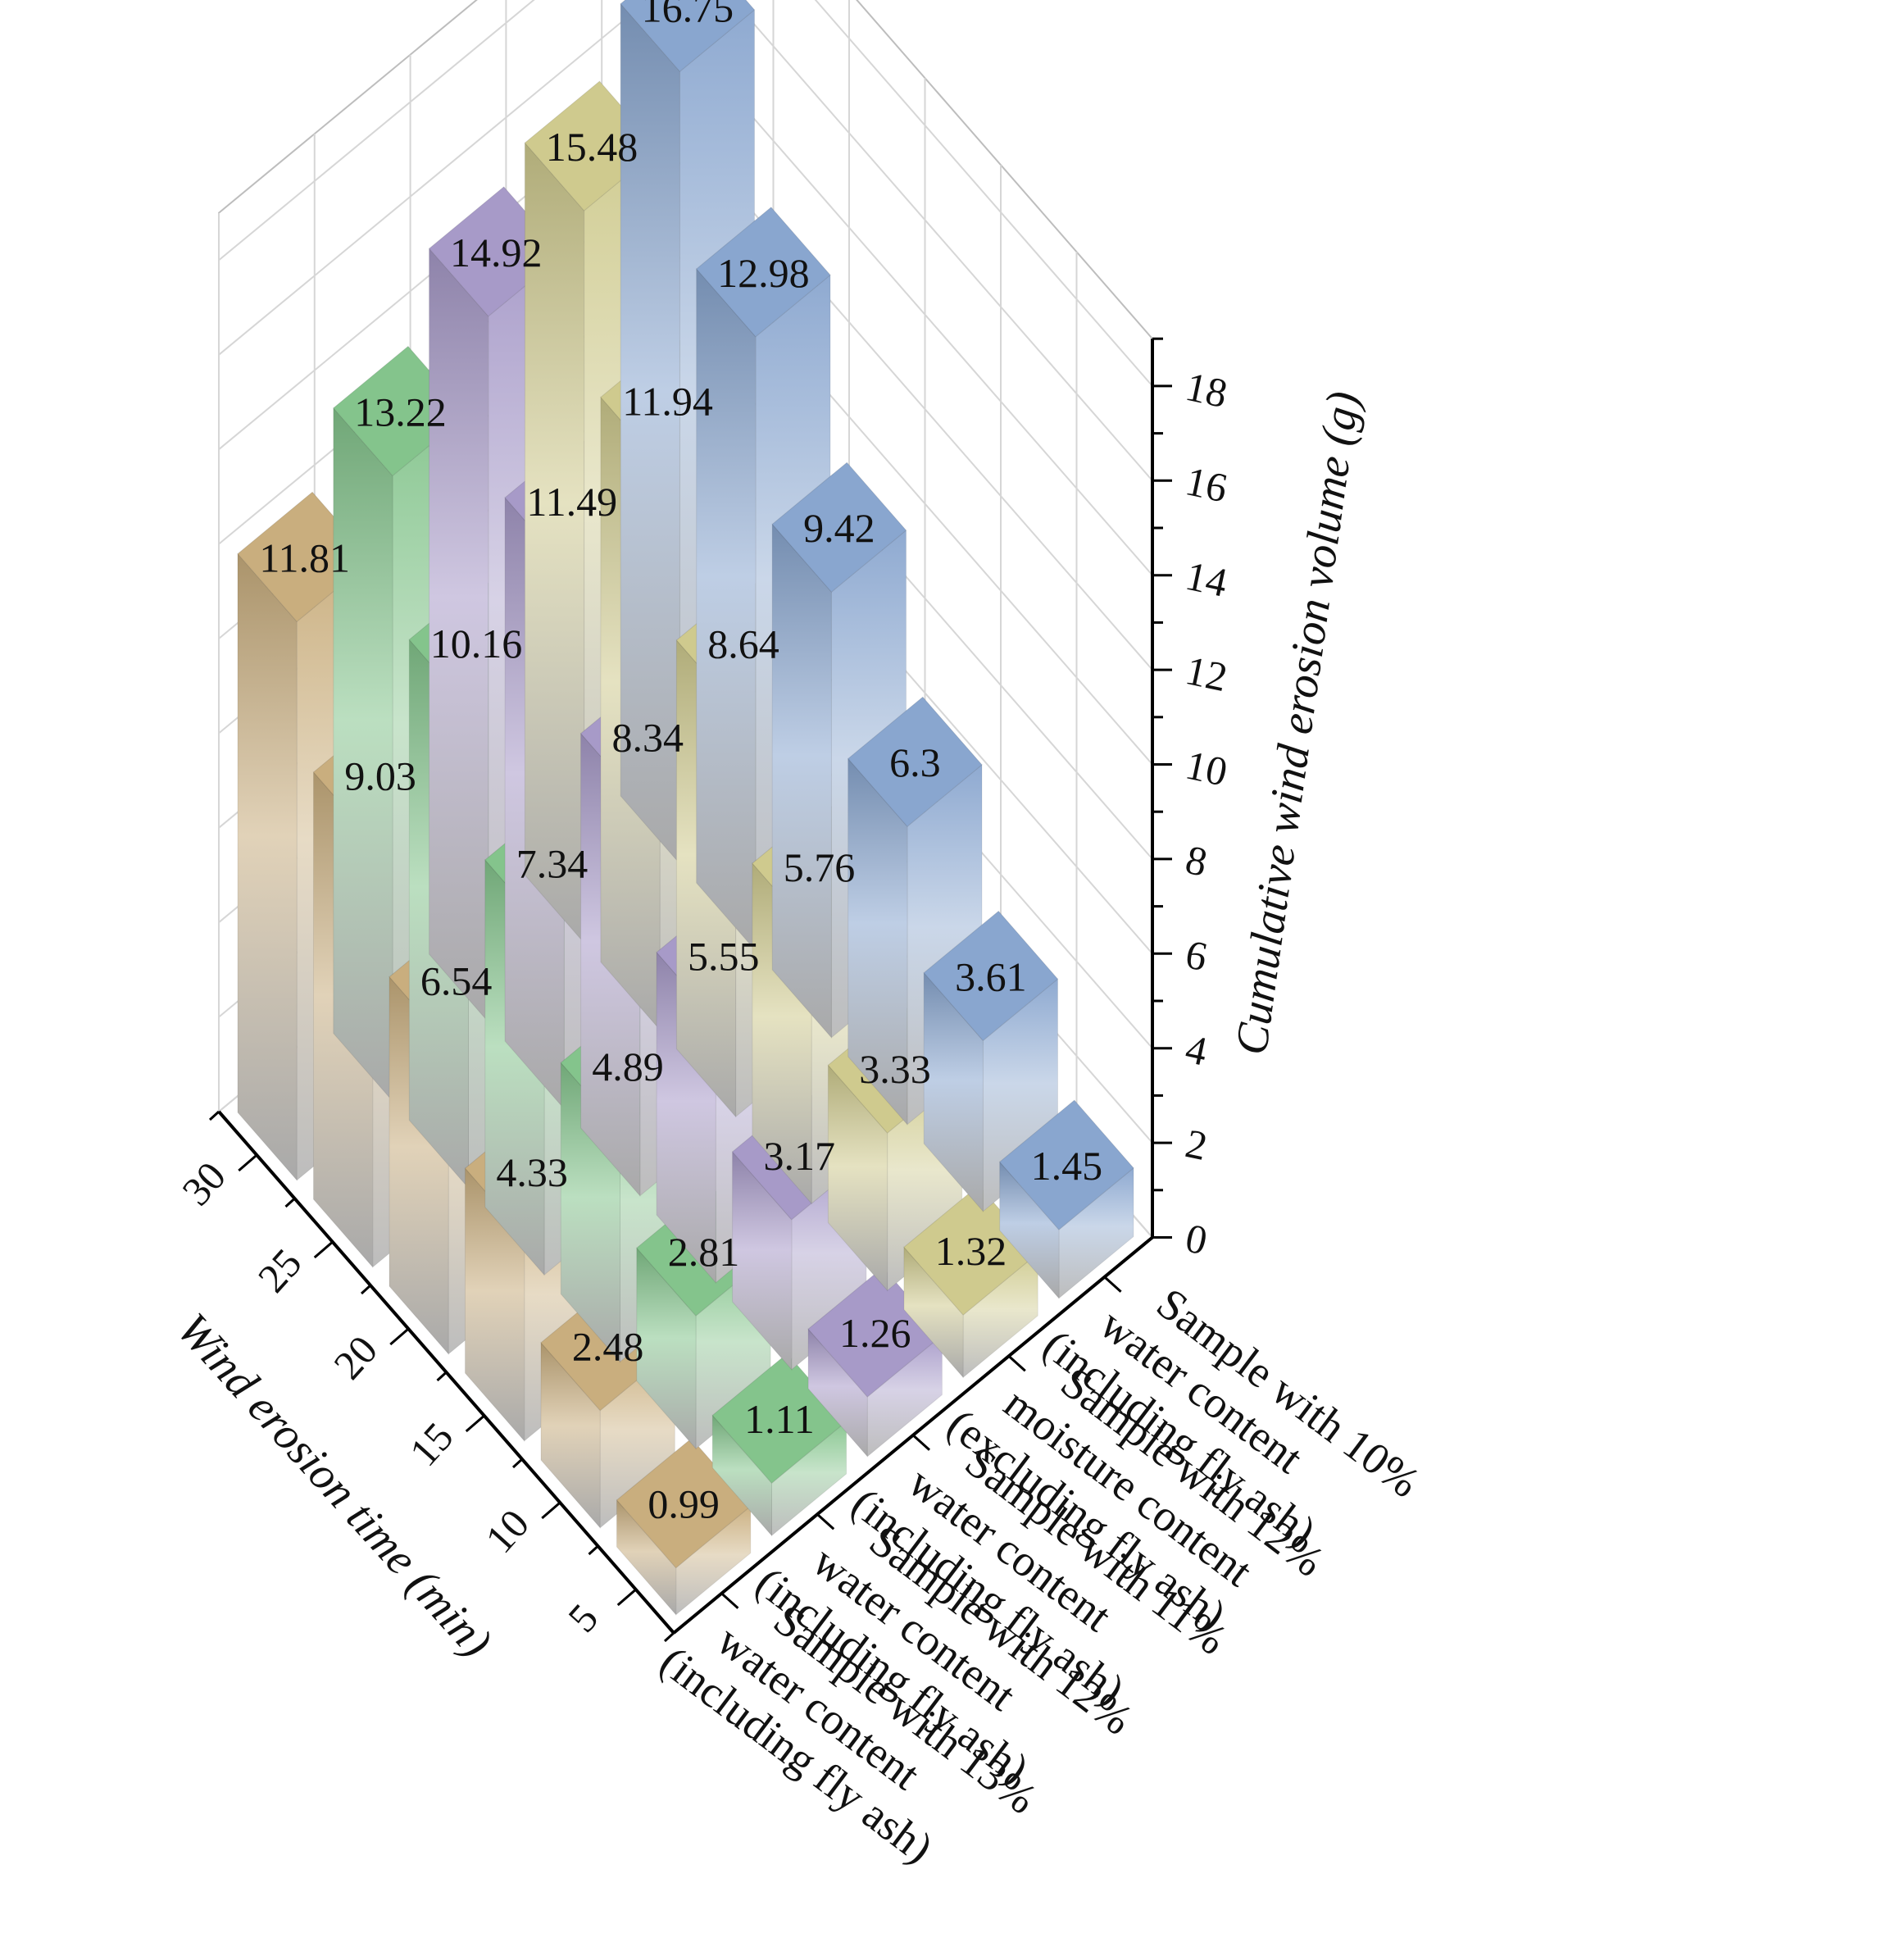 The height and width of the screenshot is (1942, 1904). Describe the element at coordinates (780, 1419) in the screenshot. I see `bar-value-label: 1.11` at that location.